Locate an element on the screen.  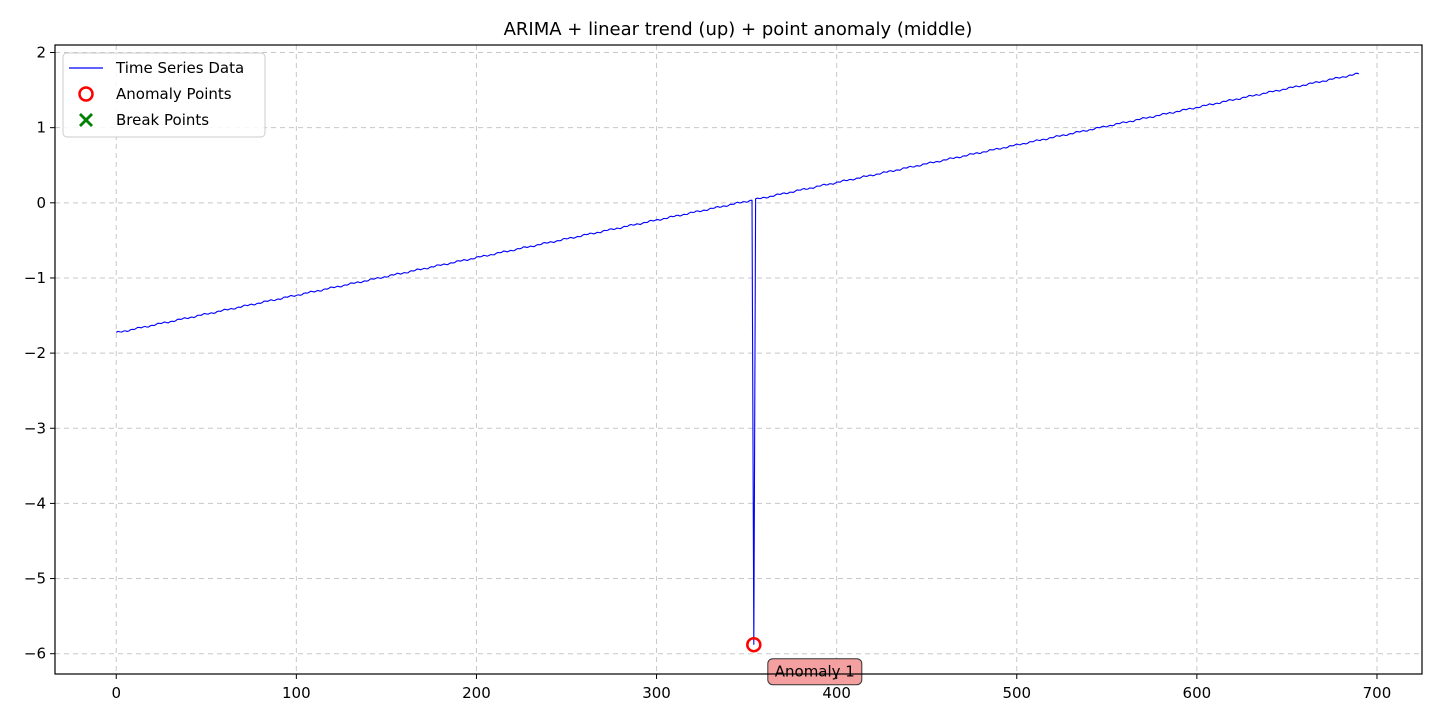
y-tick-label: 0 is located at coordinates (41, 203).